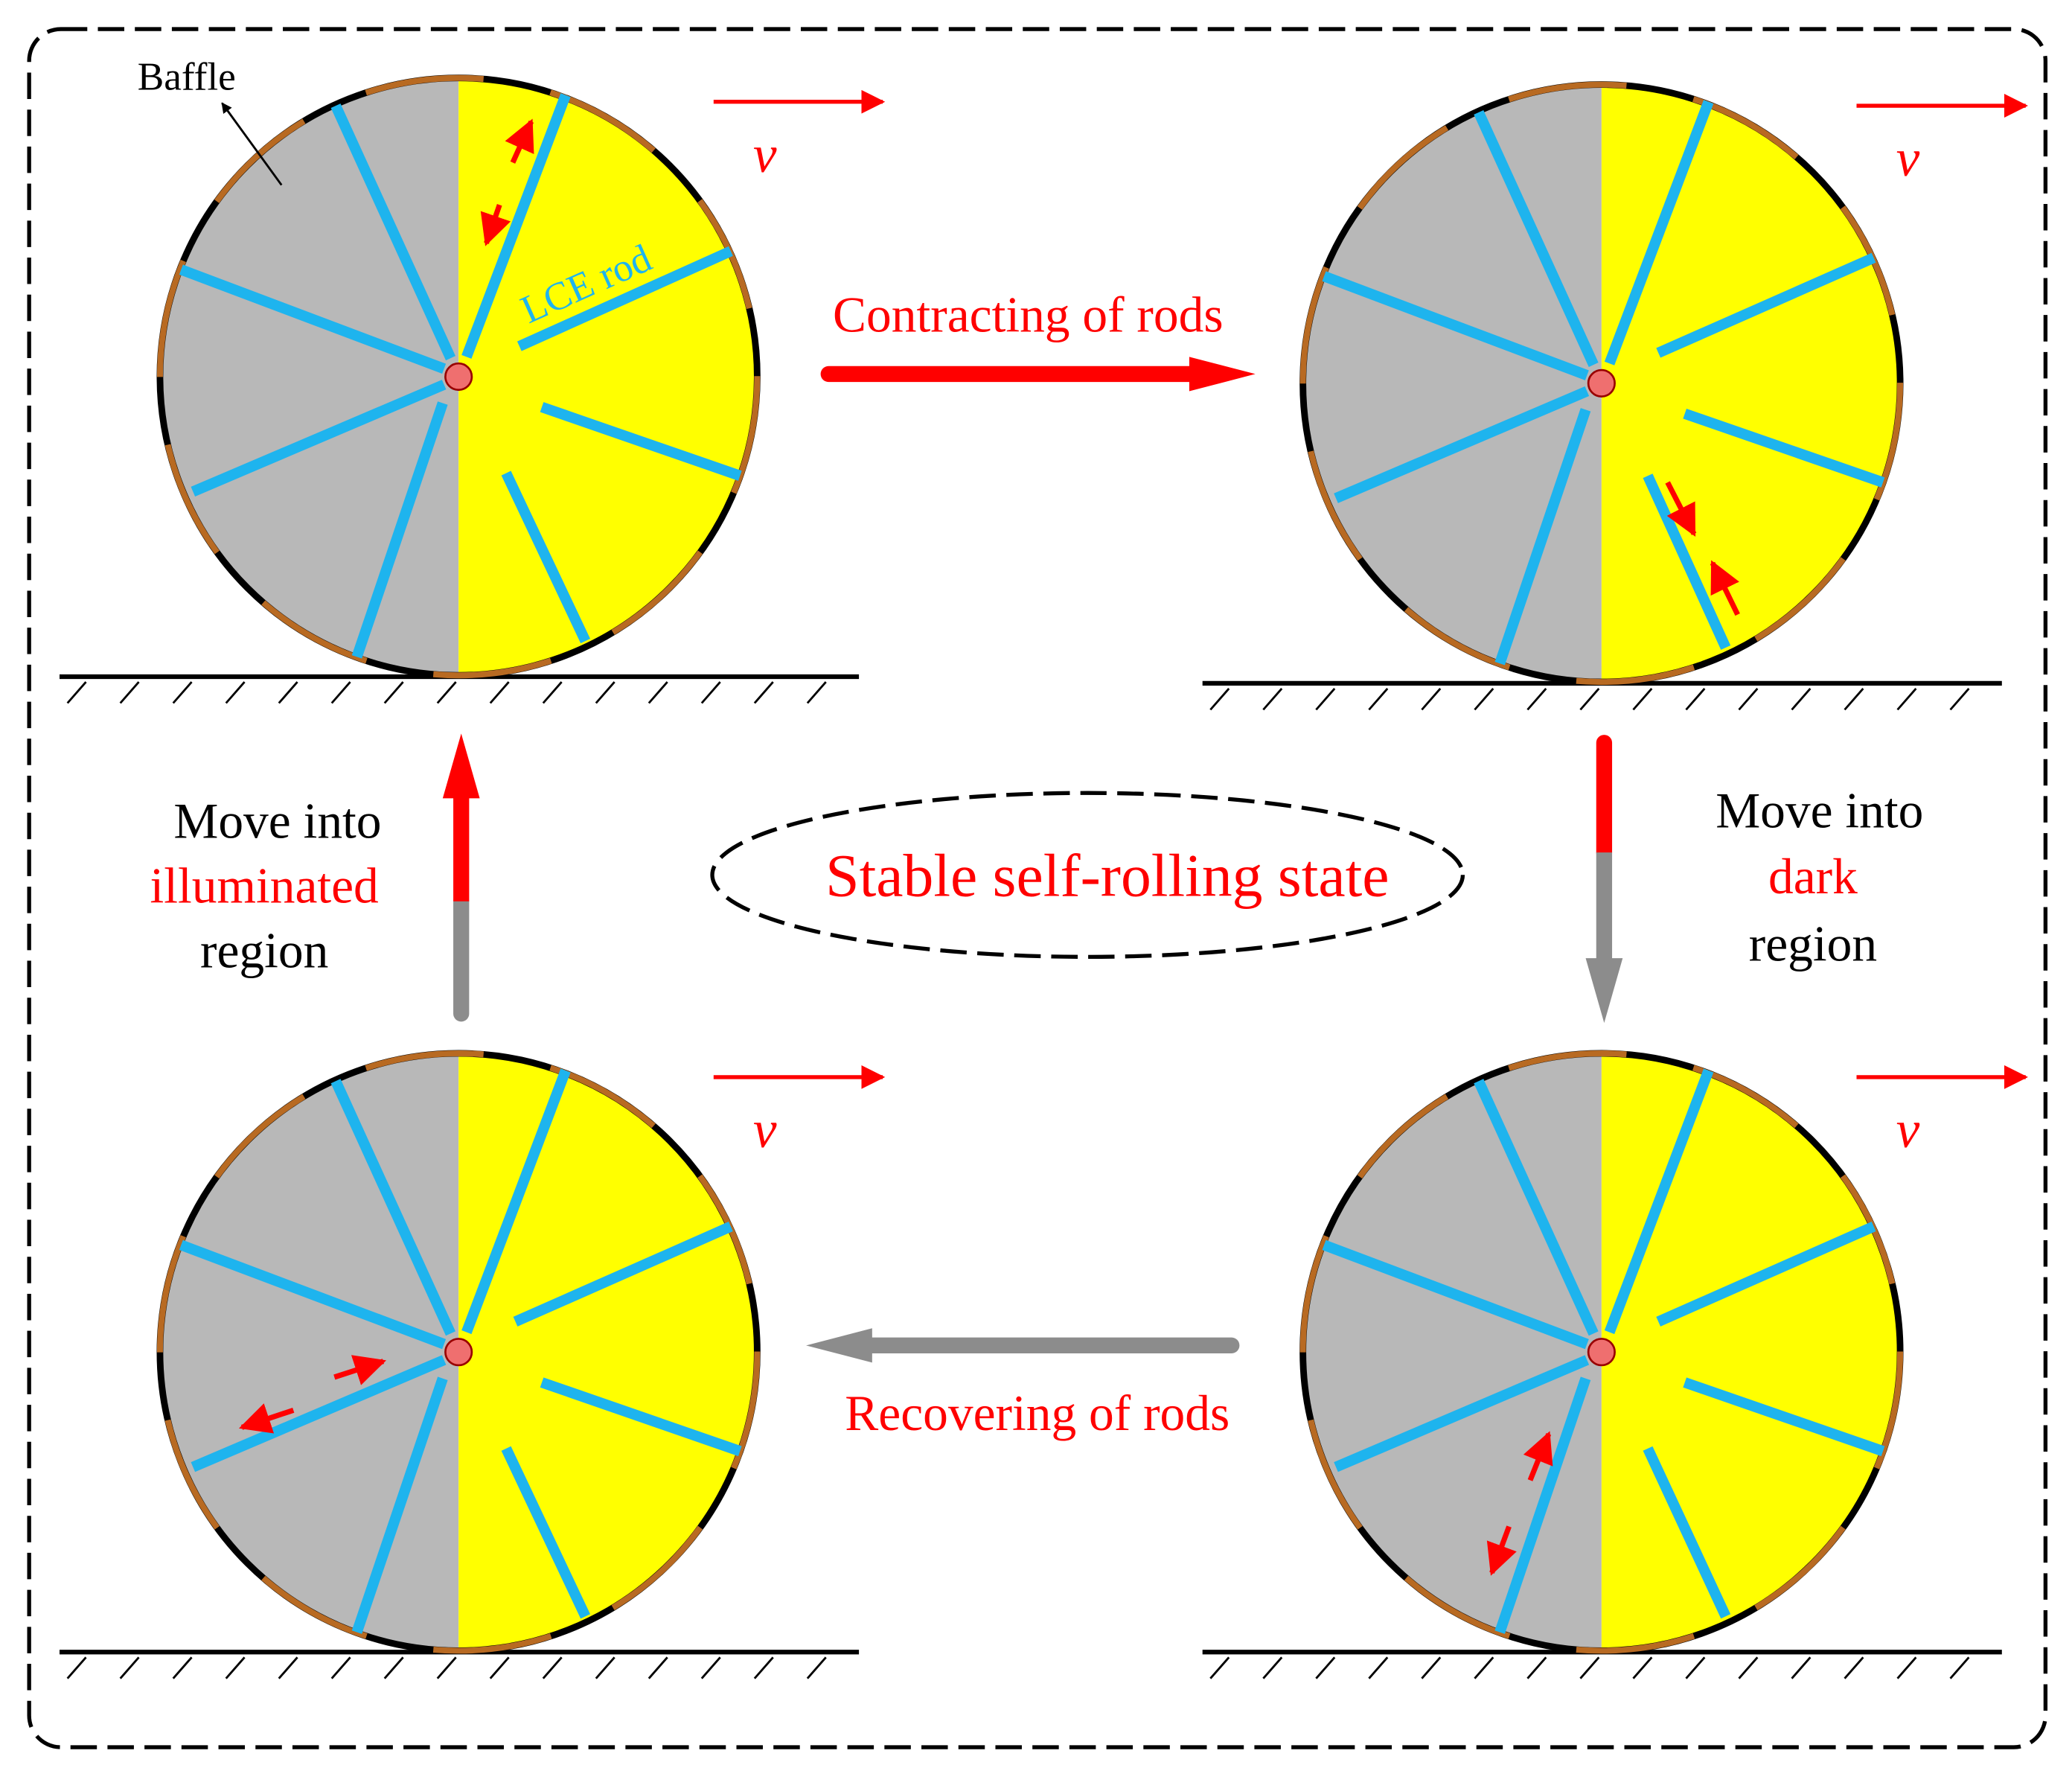 This screenshot has height=1771, width=2072. I want to click on baffle-label: Baffle, so click(187, 77).